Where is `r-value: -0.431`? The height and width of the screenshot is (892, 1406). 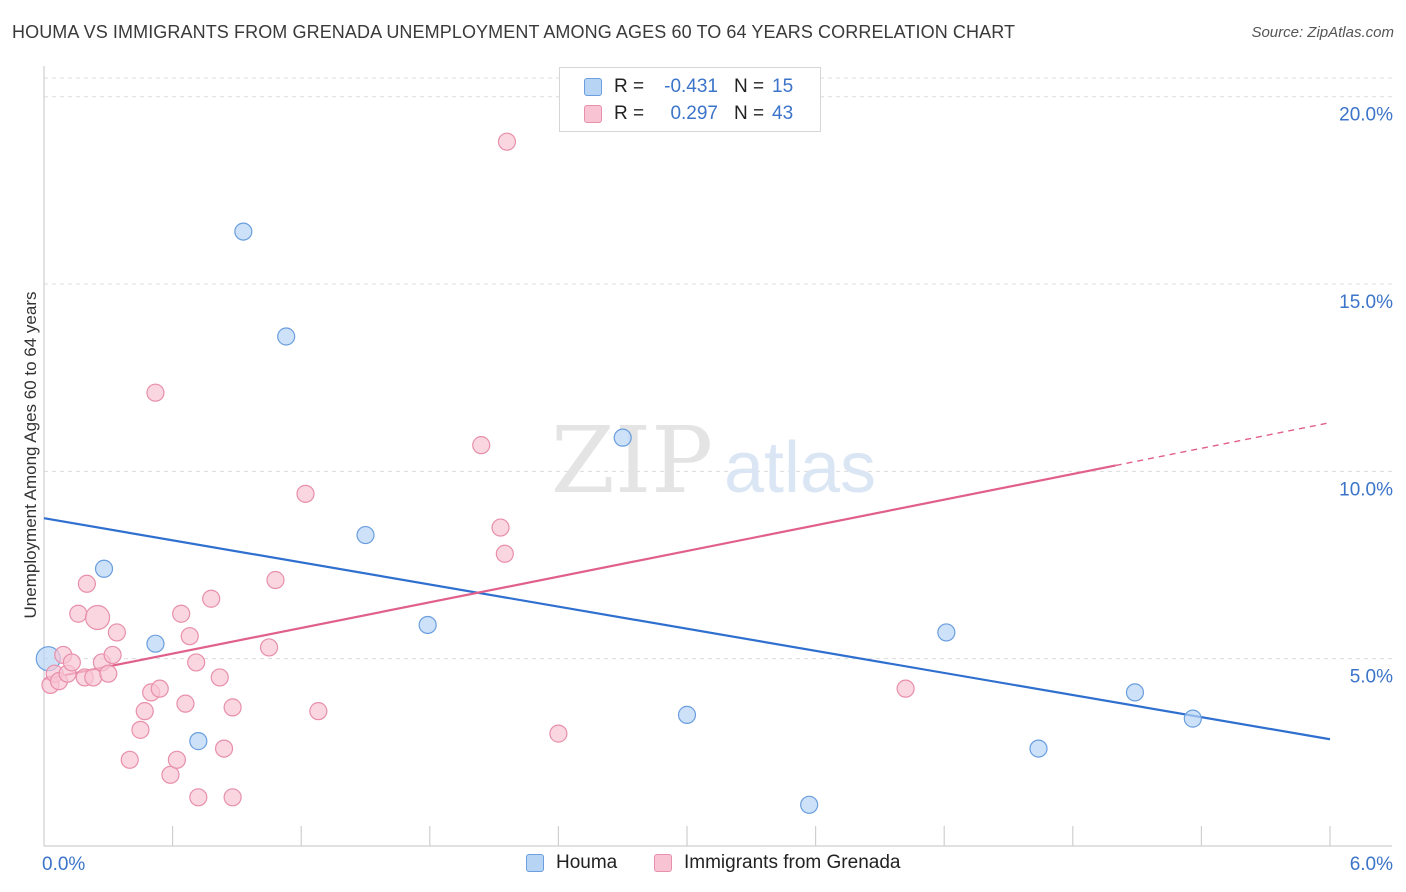 r-value: -0.431 is located at coordinates (691, 86).